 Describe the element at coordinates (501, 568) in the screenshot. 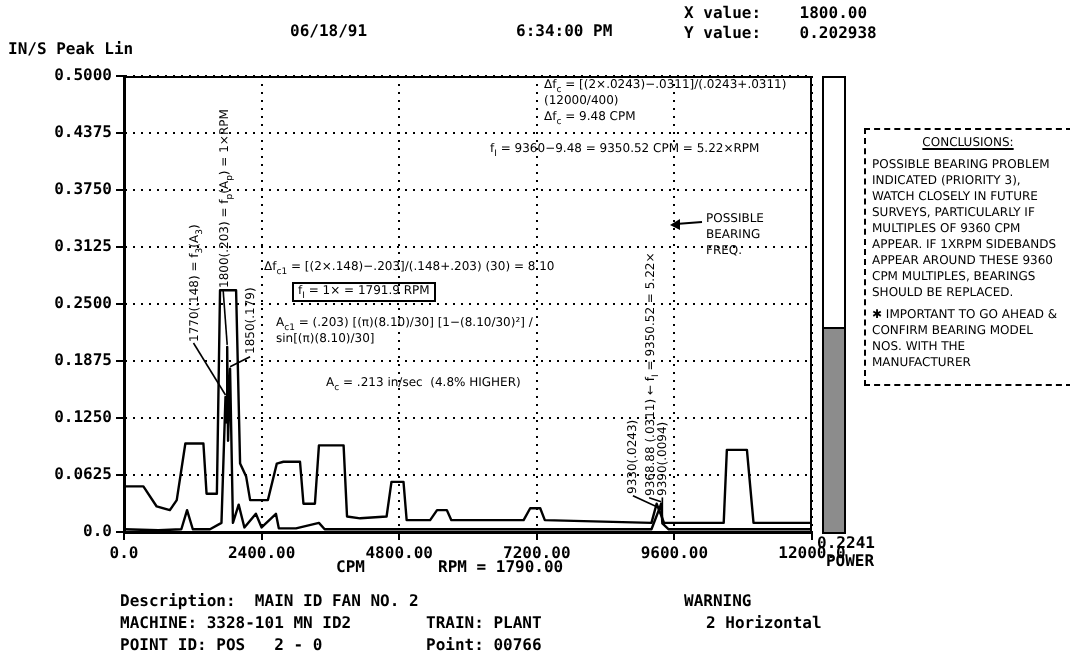

I see `text: RPM = 1790.00` at that location.